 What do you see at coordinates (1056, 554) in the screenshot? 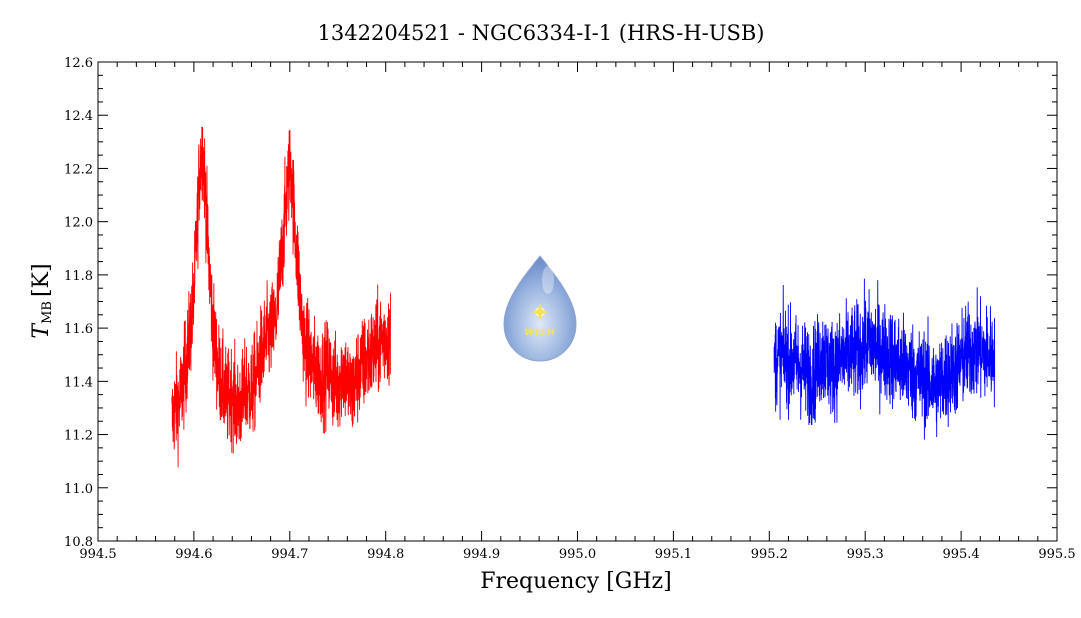
I see `x-tick-label: 995.5` at bounding box center [1056, 554].